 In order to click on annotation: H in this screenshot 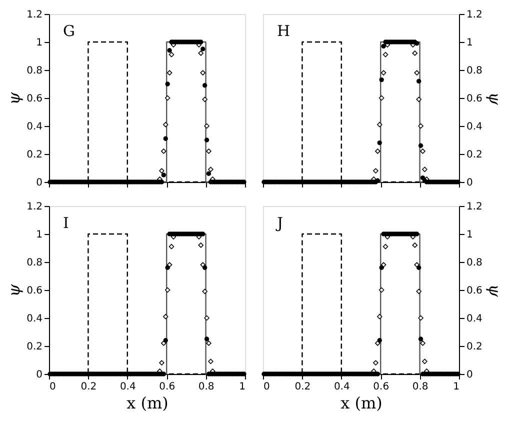, I will do `click(283, 31)`.